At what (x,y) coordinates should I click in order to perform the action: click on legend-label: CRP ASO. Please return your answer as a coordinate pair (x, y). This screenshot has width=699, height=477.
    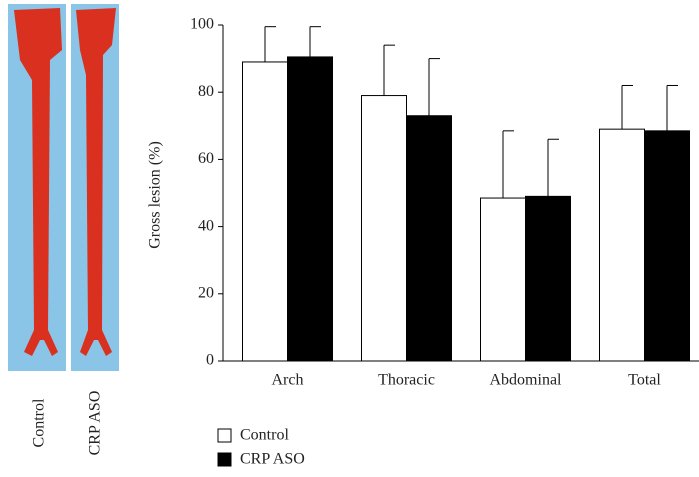
    Looking at the image, I should click on (272, 459).